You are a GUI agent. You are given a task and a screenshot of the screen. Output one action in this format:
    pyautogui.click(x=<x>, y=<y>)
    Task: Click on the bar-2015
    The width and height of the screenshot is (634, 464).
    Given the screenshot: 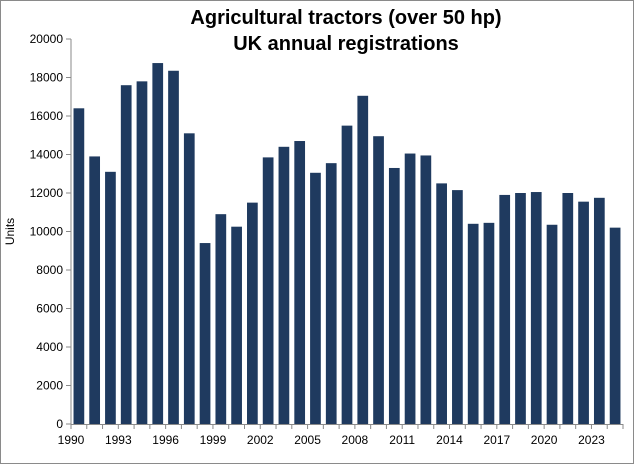 What is the action you would take?
    pyautogui.click(x=473, y=323)
    